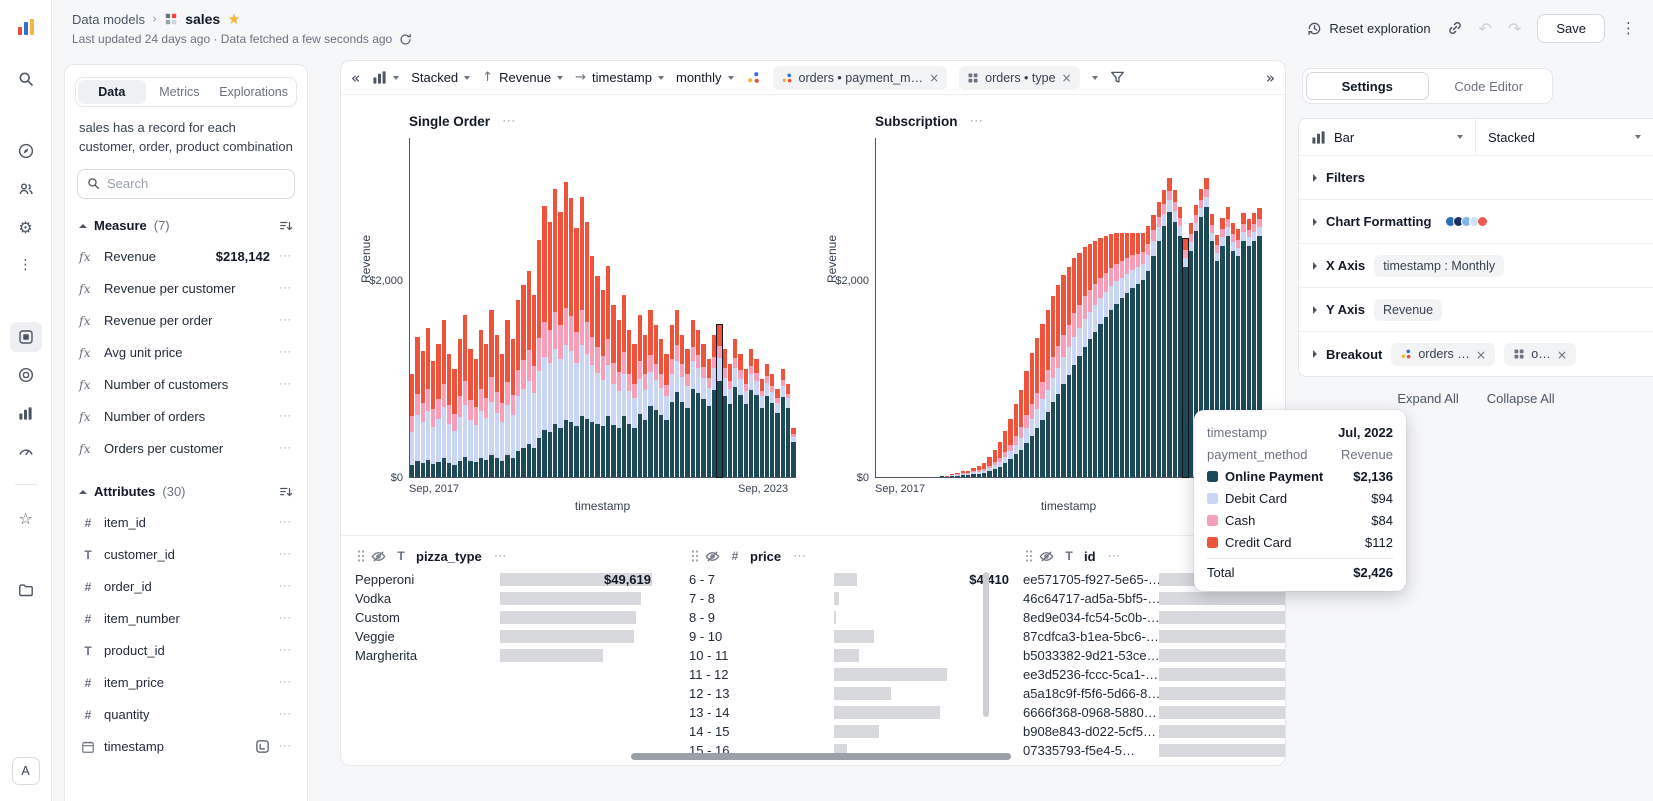 The height and width of the screenshot is (801, 1653). Describe the element at coordinates (1514, 28) in the screenshot. I see `redo-icon: ↷` at that location.